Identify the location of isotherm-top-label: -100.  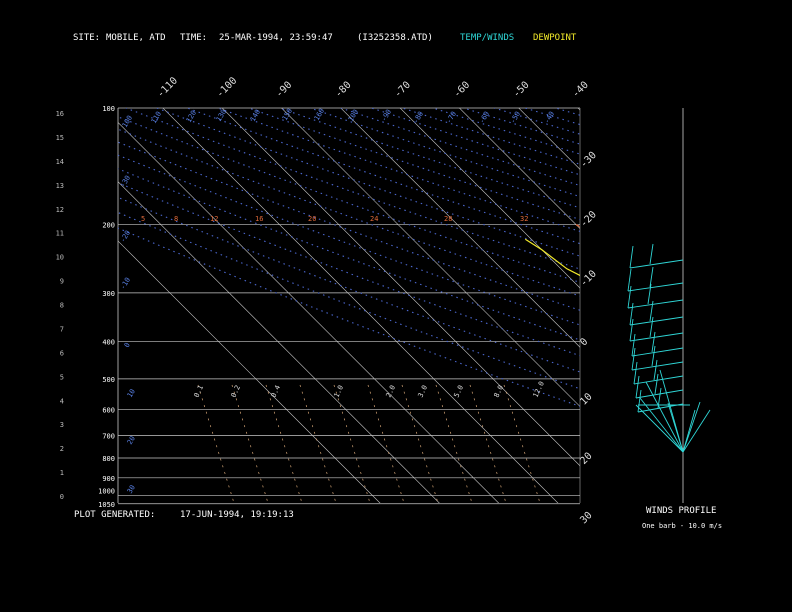
(227, 87).